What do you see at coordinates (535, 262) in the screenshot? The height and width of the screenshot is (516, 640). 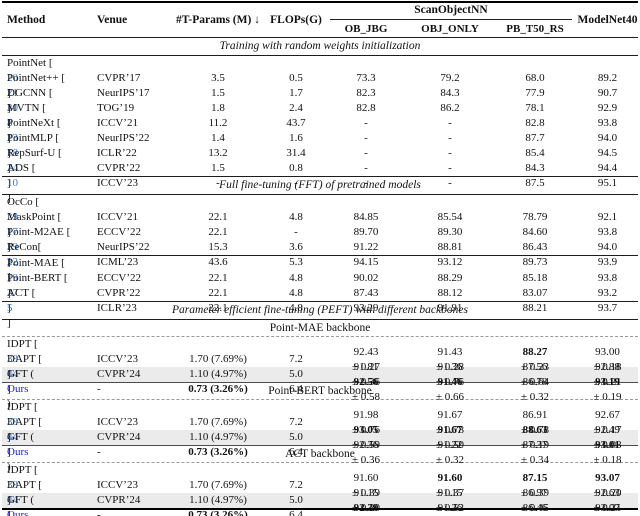 I see `pb-t50-rs-cell: 89.73` at bounding box center [535, 262].